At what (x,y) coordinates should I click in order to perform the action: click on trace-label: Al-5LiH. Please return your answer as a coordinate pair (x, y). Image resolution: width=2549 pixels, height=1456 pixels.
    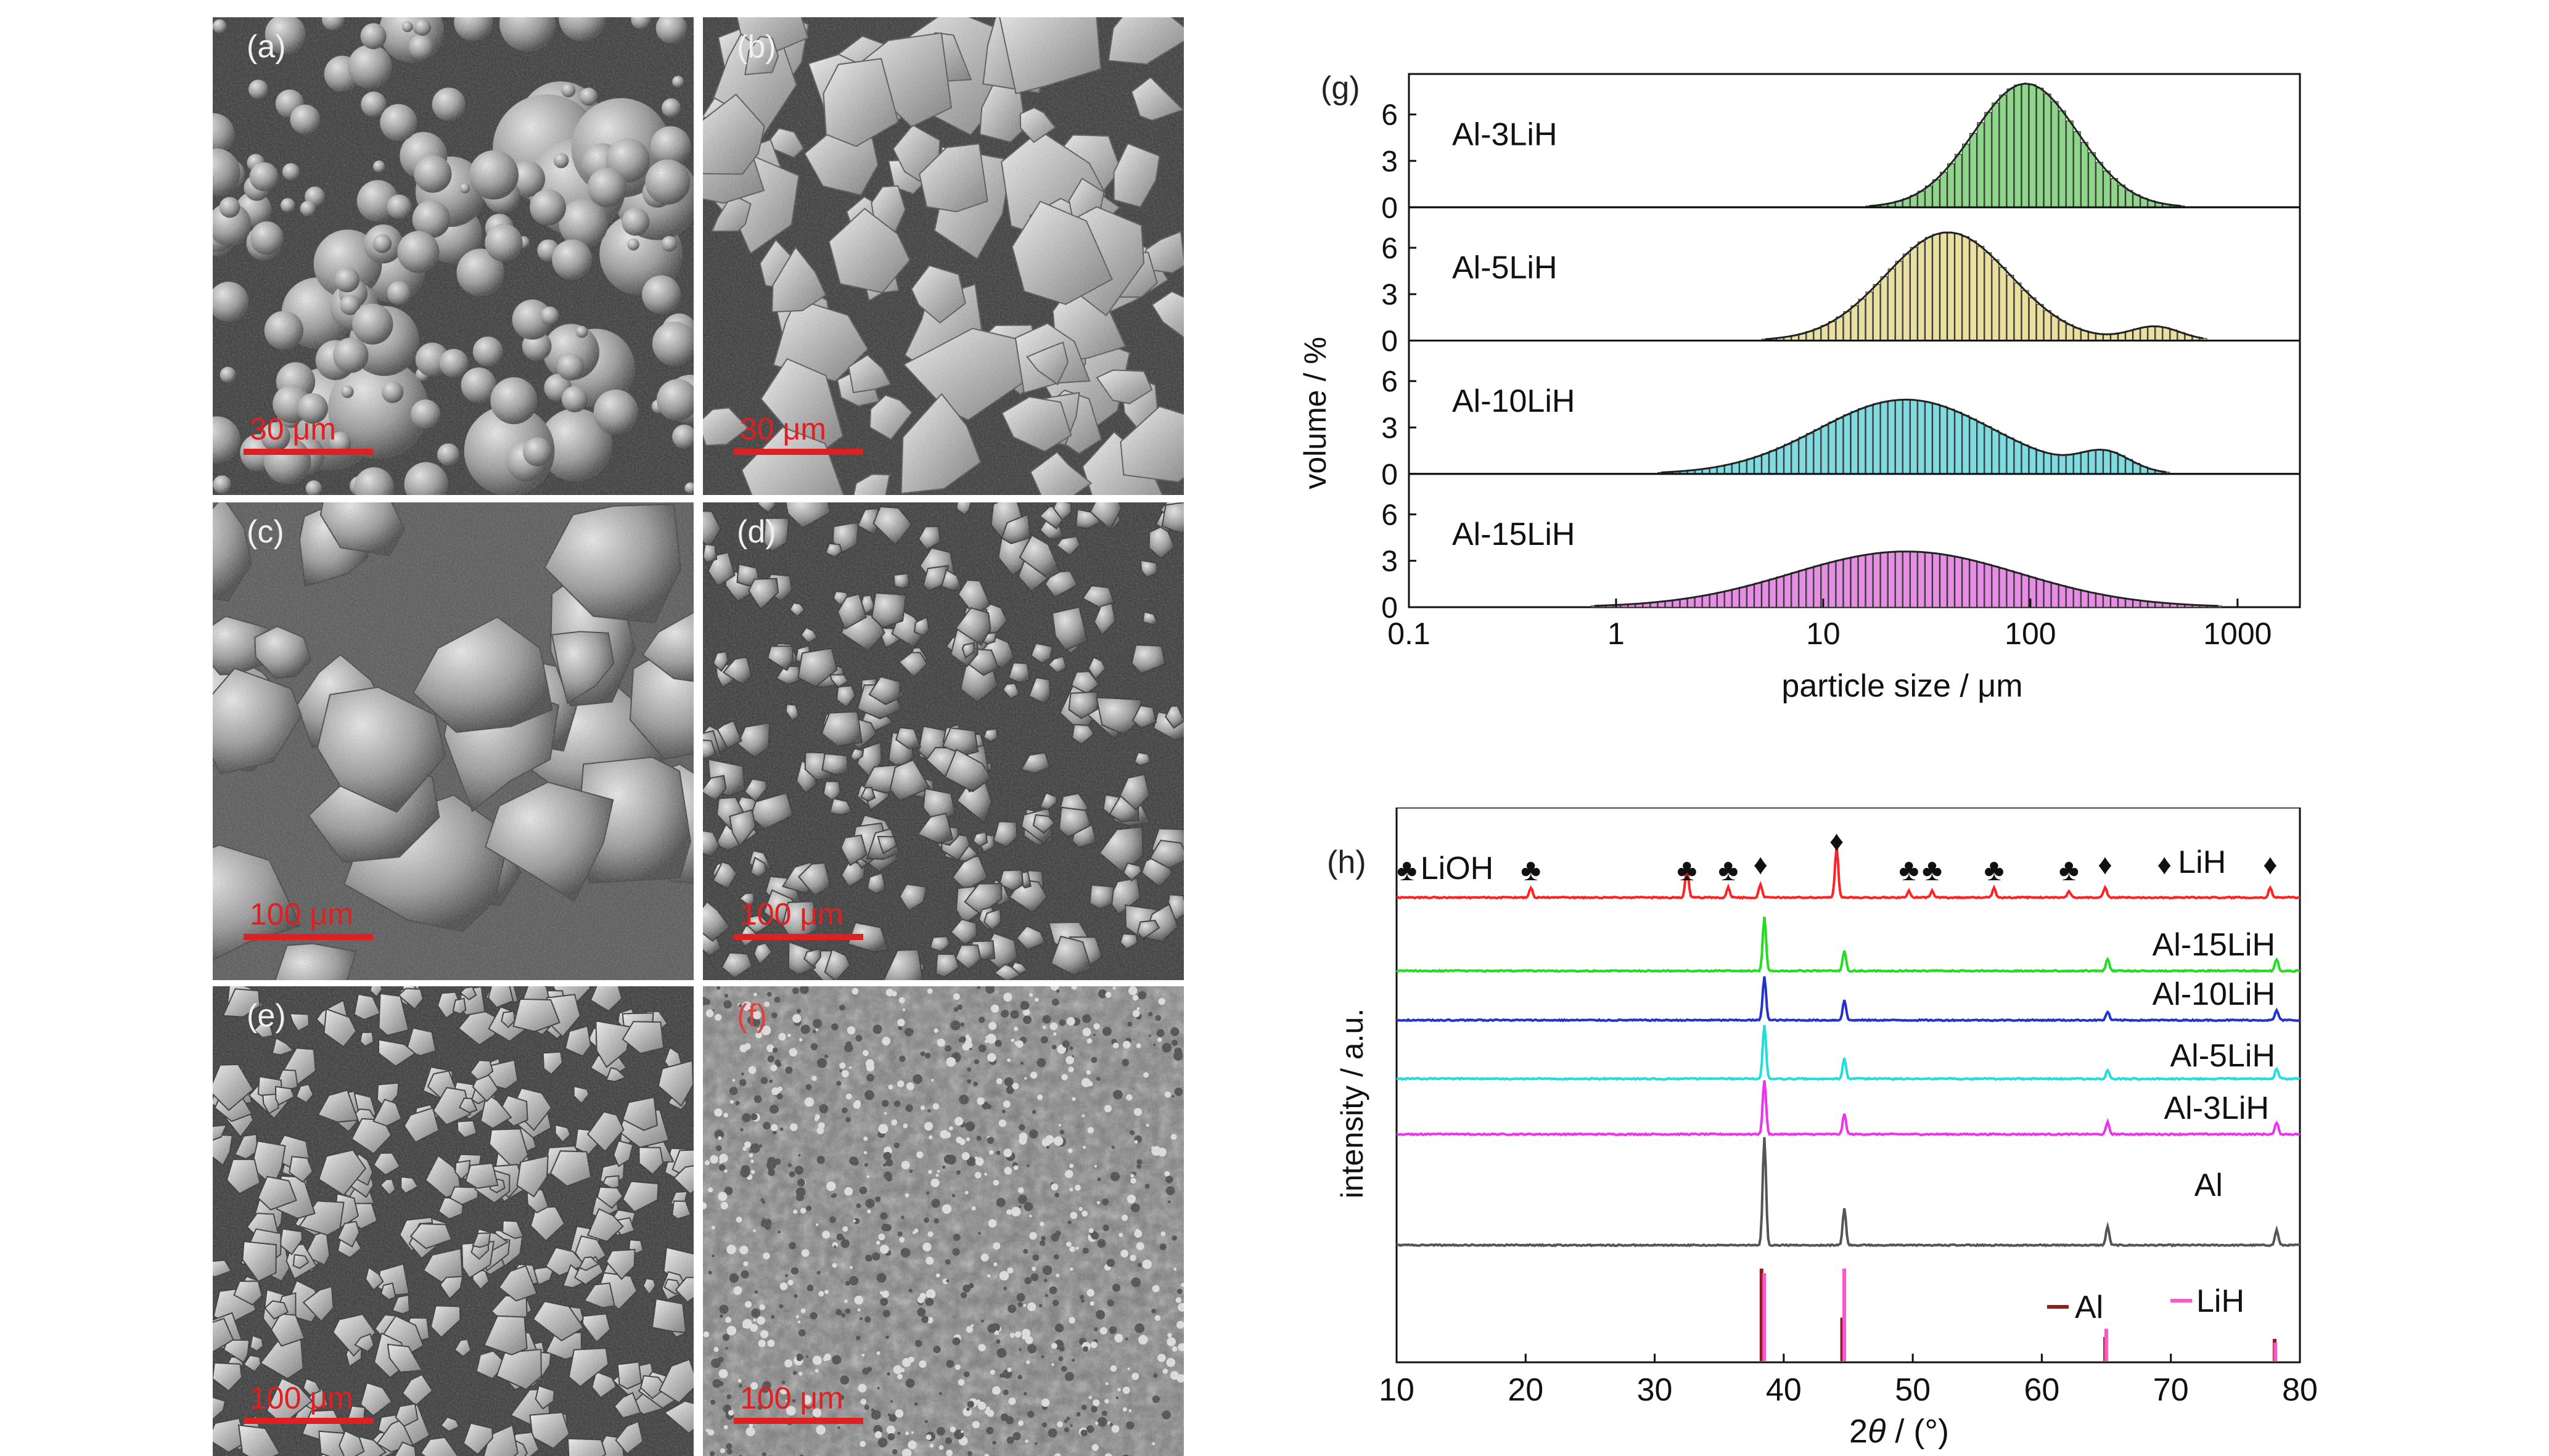
    Looking at the image, I should click on (2223, 1056).